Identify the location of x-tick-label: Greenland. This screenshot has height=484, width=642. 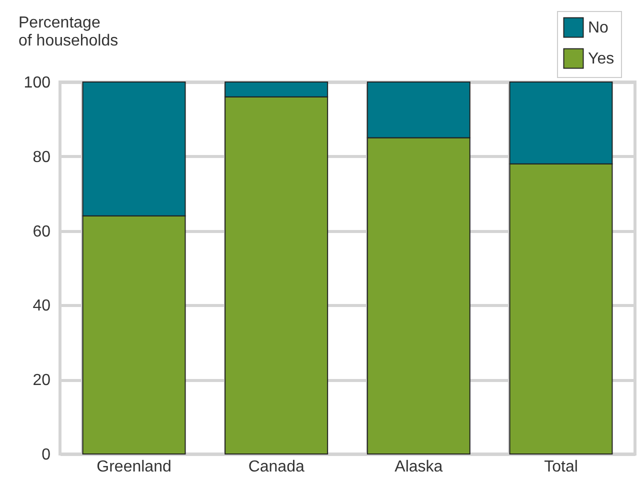
(134, 467).